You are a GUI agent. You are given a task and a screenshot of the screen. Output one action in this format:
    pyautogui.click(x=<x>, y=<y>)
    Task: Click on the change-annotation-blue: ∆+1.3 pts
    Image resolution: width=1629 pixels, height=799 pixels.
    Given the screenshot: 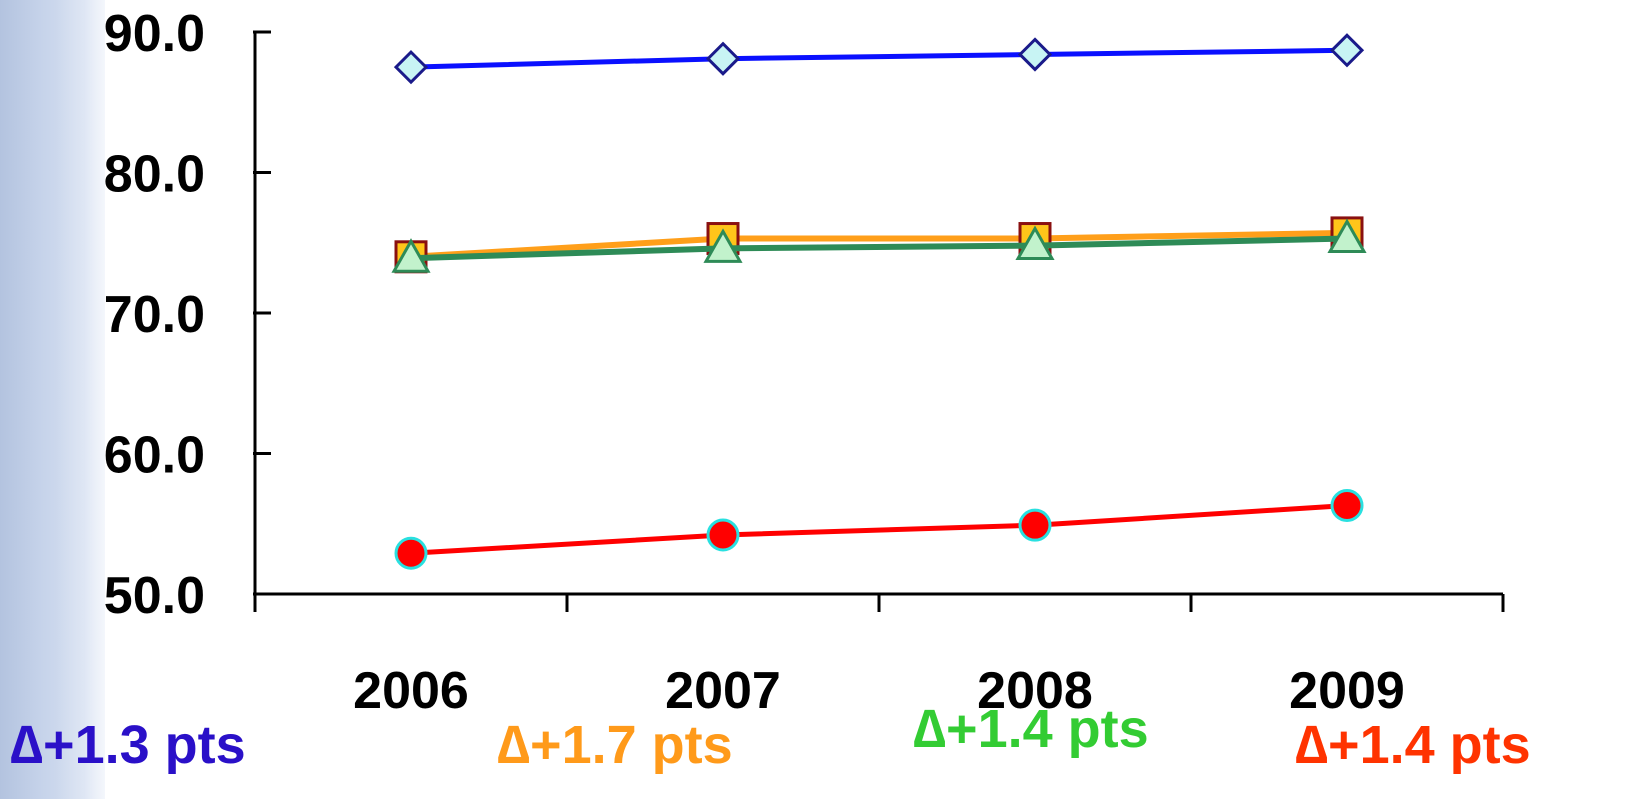 What is the action you would take?
    pyautogui.click(x=128, y=745)
    